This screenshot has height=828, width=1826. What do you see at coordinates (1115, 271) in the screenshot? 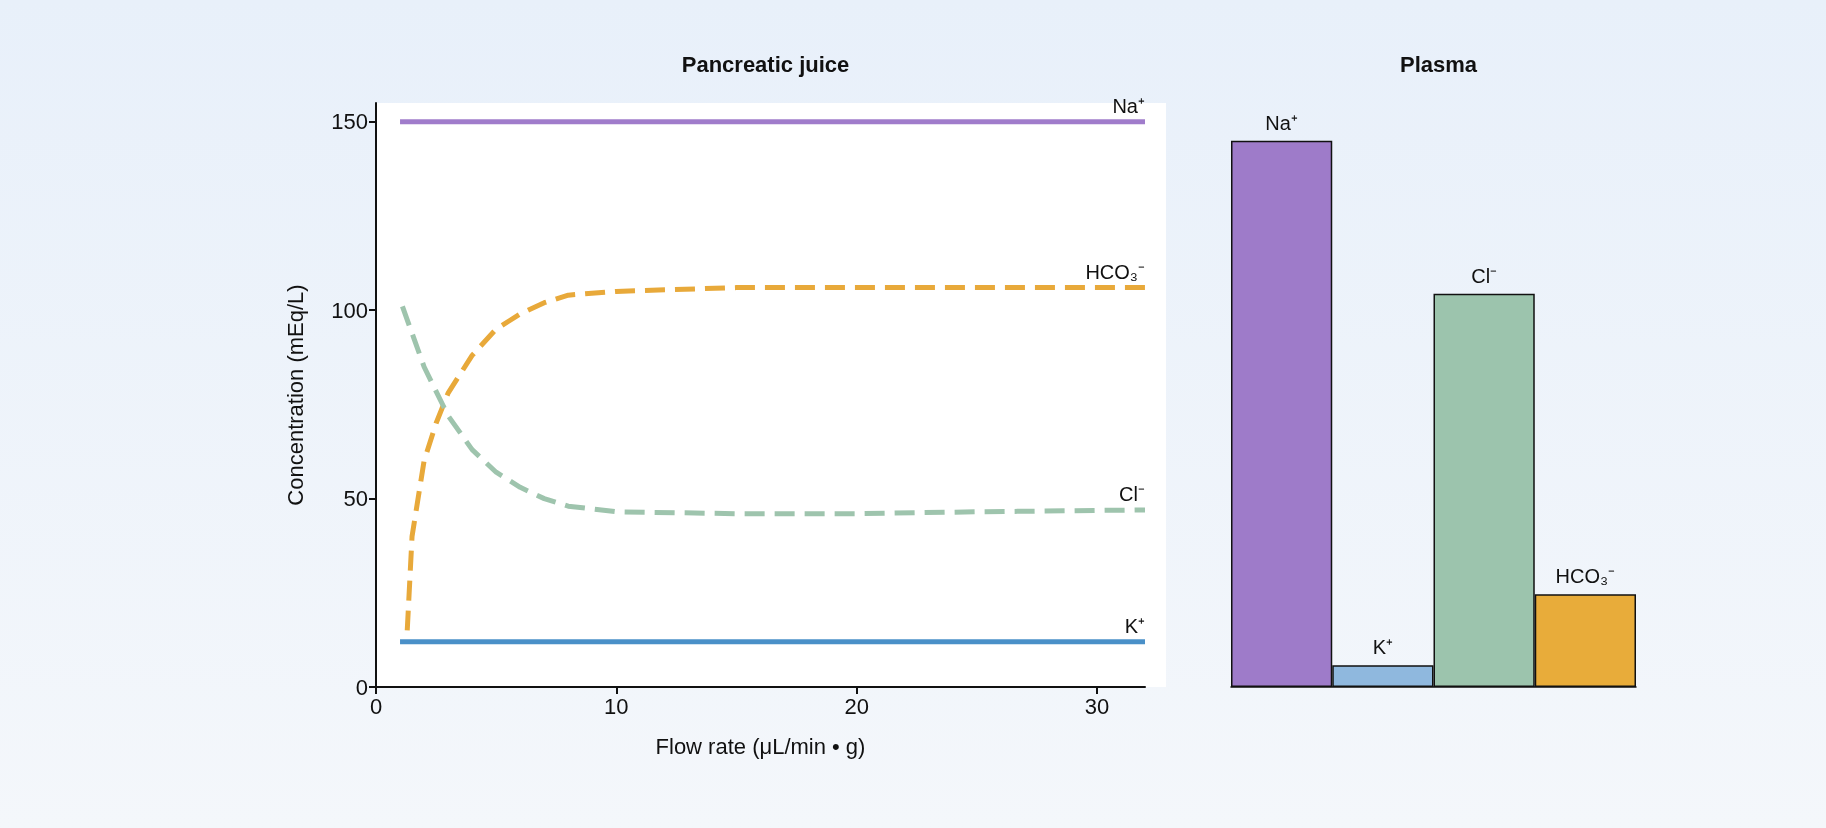
I see `series-label: HCO₃⁻` at bounding box center [1115, 271].